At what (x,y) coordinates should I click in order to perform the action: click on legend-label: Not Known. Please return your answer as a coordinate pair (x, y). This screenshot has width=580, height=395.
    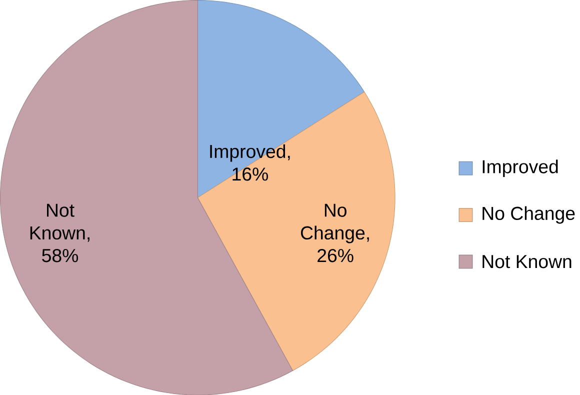
    Looking at the image, I should click on (527, 261).